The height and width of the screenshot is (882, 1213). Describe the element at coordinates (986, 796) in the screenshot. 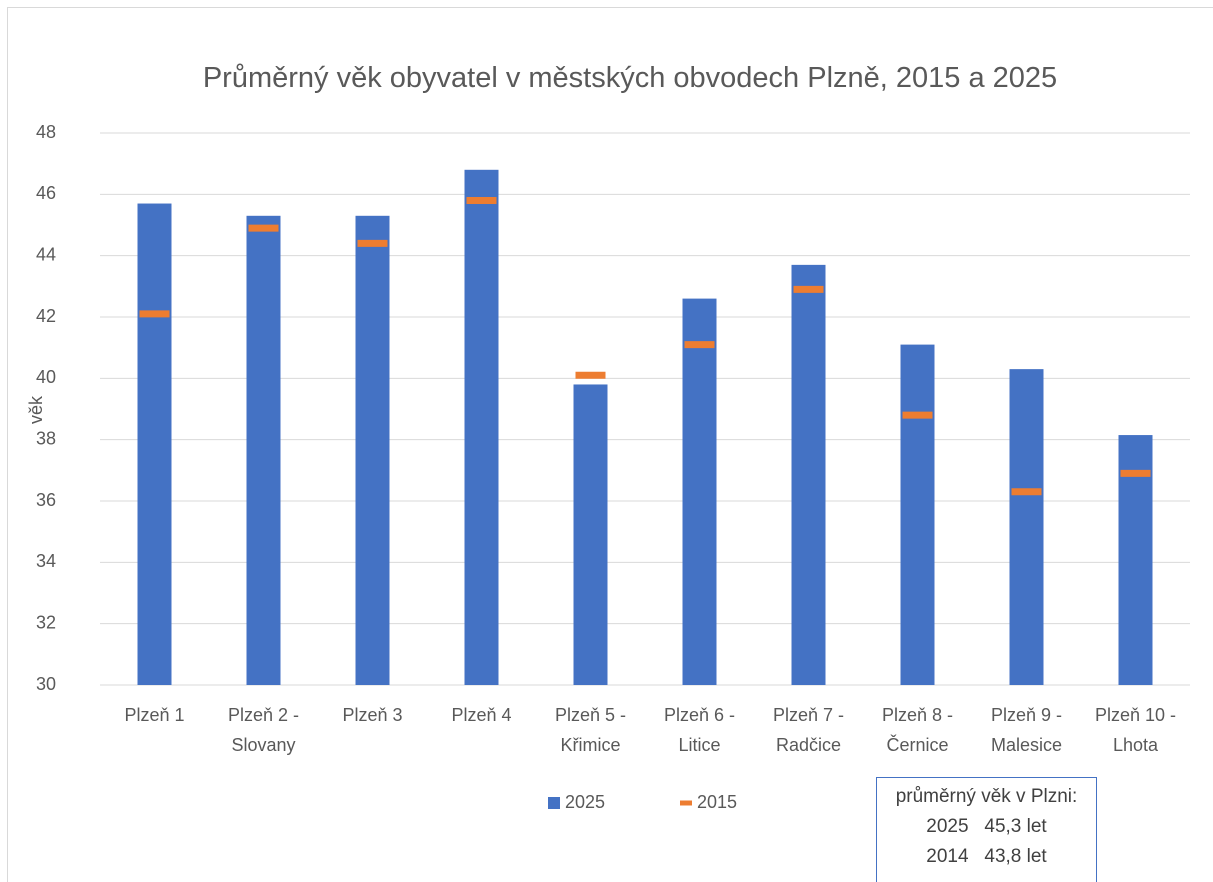

I see `annotation-title: průměrný věk v Plzni:` at that location.